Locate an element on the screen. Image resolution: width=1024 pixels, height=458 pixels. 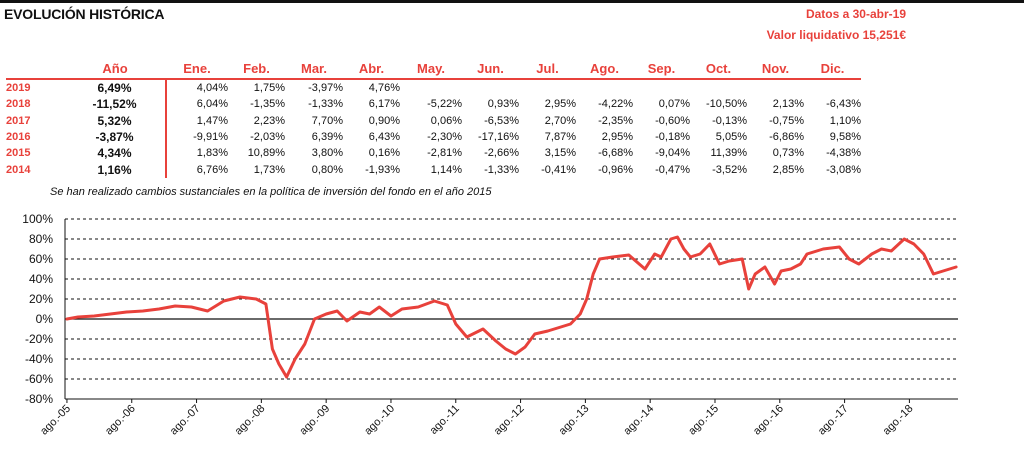
y-tick-label: 20% is located at coordinates (41, 299).